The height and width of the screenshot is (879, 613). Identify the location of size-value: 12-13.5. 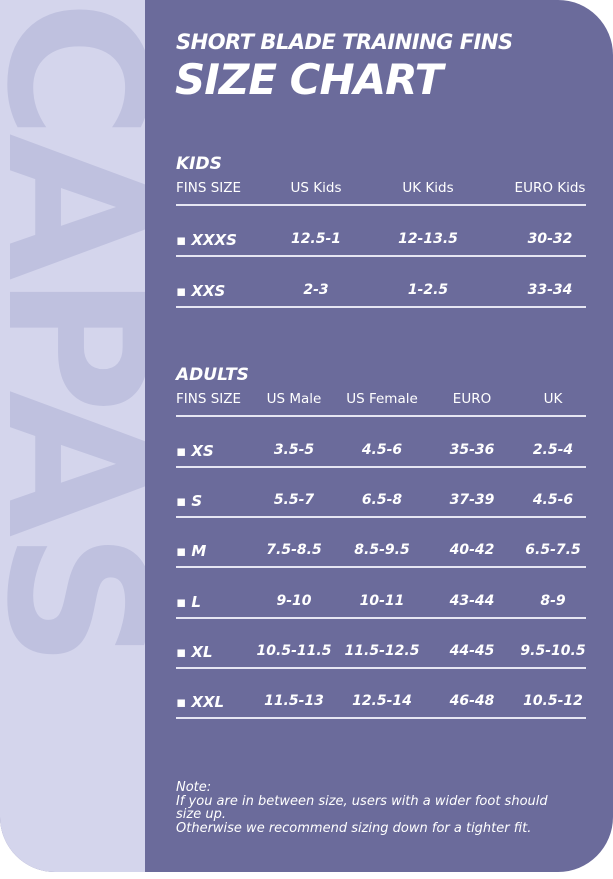
(428, 239).